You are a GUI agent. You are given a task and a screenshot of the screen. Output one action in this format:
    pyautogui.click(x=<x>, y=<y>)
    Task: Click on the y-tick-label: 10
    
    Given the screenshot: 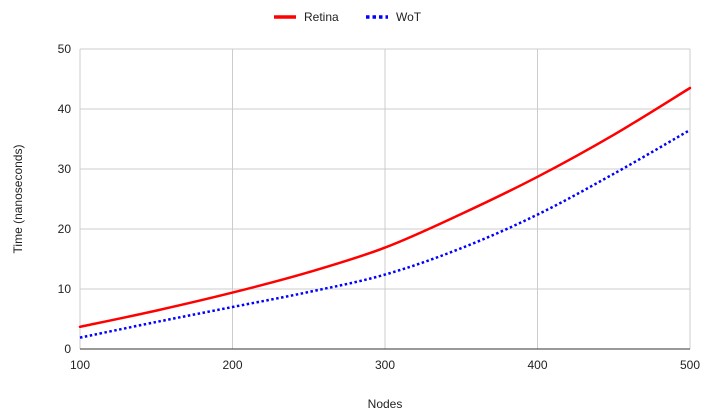 What is the action you would take?
    pyautogui.click(x=65, y=289)
    